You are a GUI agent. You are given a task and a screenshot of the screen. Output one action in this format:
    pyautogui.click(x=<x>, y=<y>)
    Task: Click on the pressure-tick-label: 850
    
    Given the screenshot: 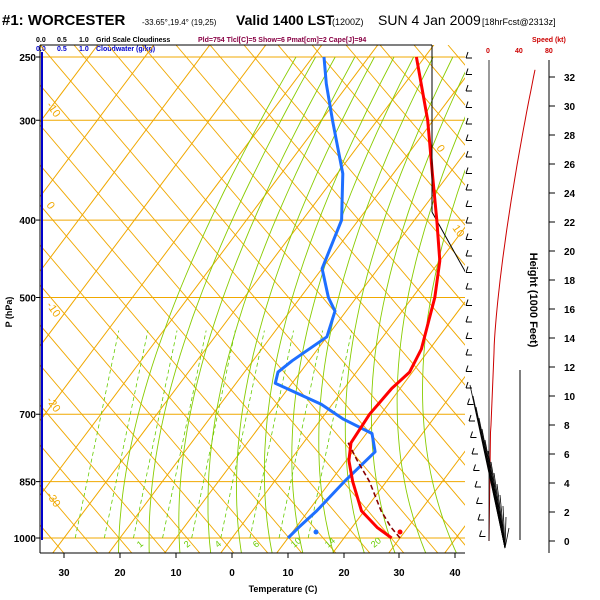 What is the action you would take?
    pyautogui.click(x=27, y=483)
    